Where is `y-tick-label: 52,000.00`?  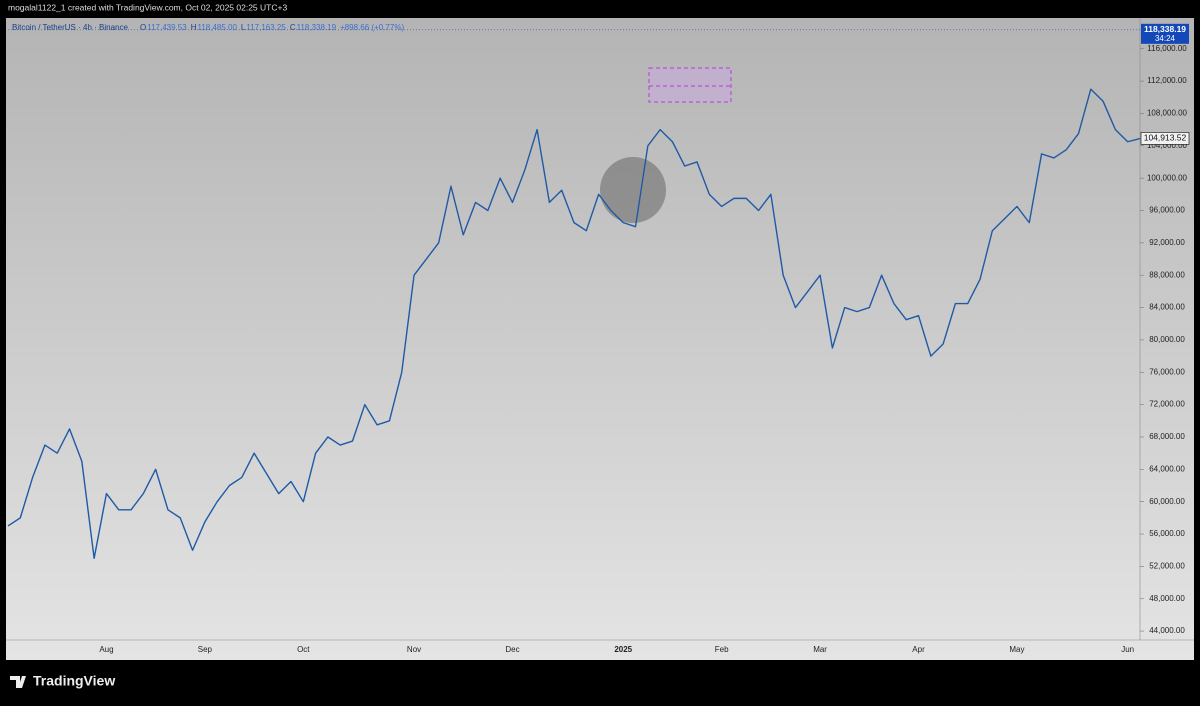
y-tick-label: 52,000.00 is located at coordinates (1167, 566).